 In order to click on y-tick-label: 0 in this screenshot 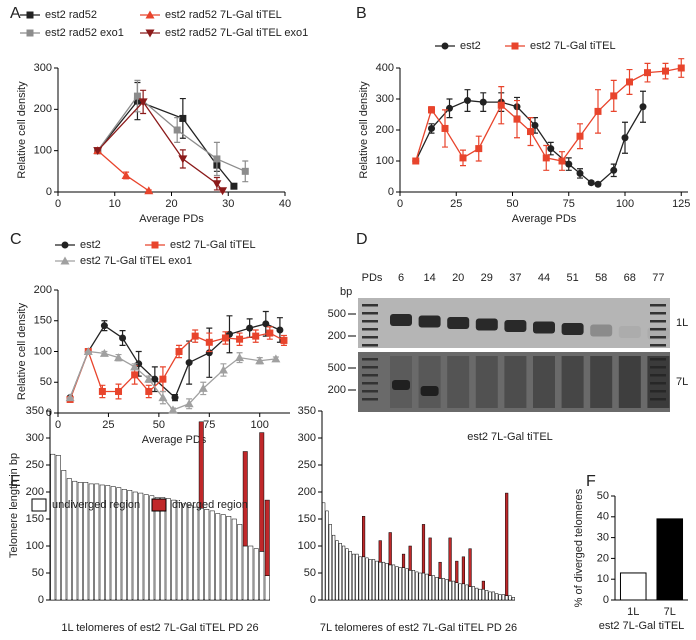, I will do `click(41, 600)`.